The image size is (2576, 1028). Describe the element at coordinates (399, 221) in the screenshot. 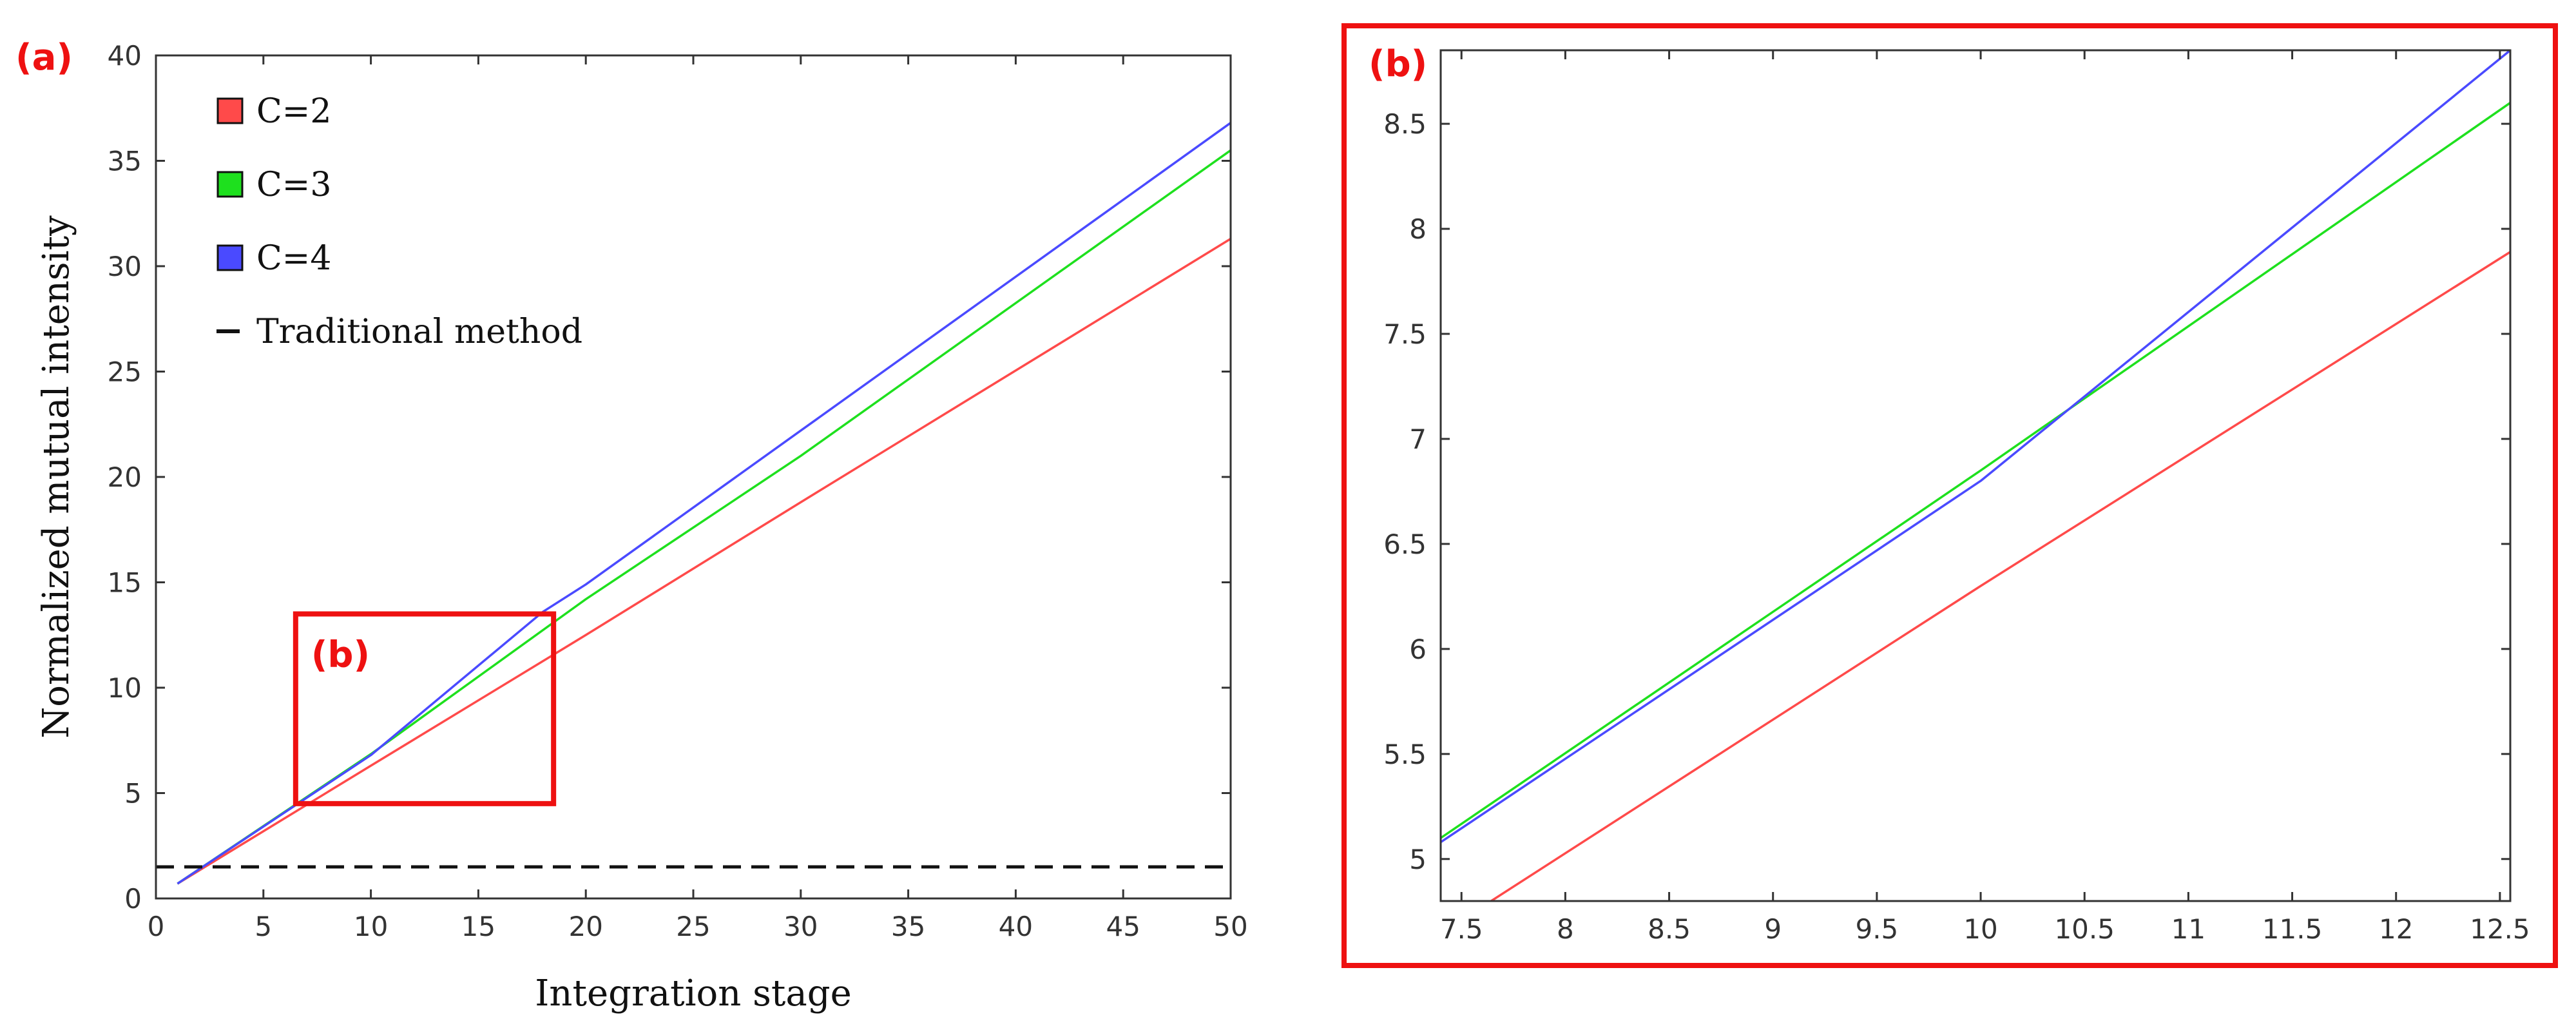

I see `legend: C=2 C=3 C=4 Traditional method` at that location.